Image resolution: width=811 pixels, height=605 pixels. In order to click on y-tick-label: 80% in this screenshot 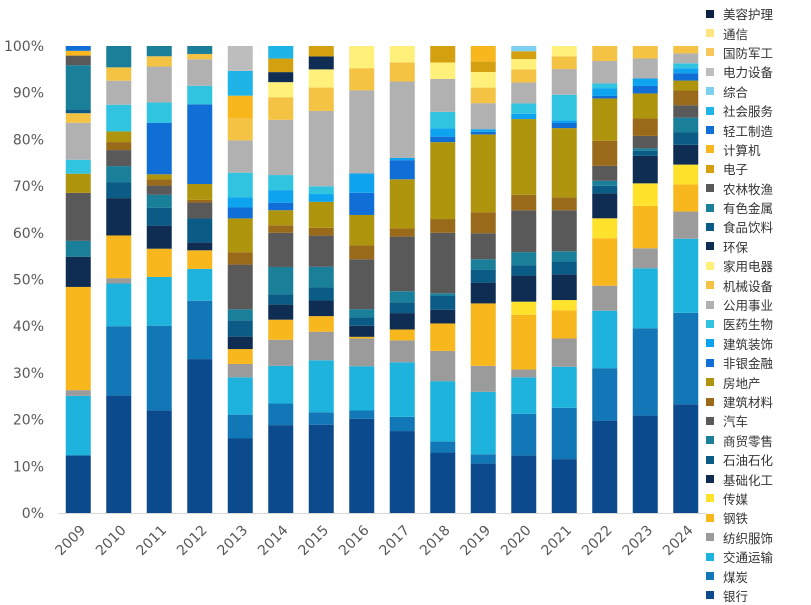, I will do `click(28, 140)`.